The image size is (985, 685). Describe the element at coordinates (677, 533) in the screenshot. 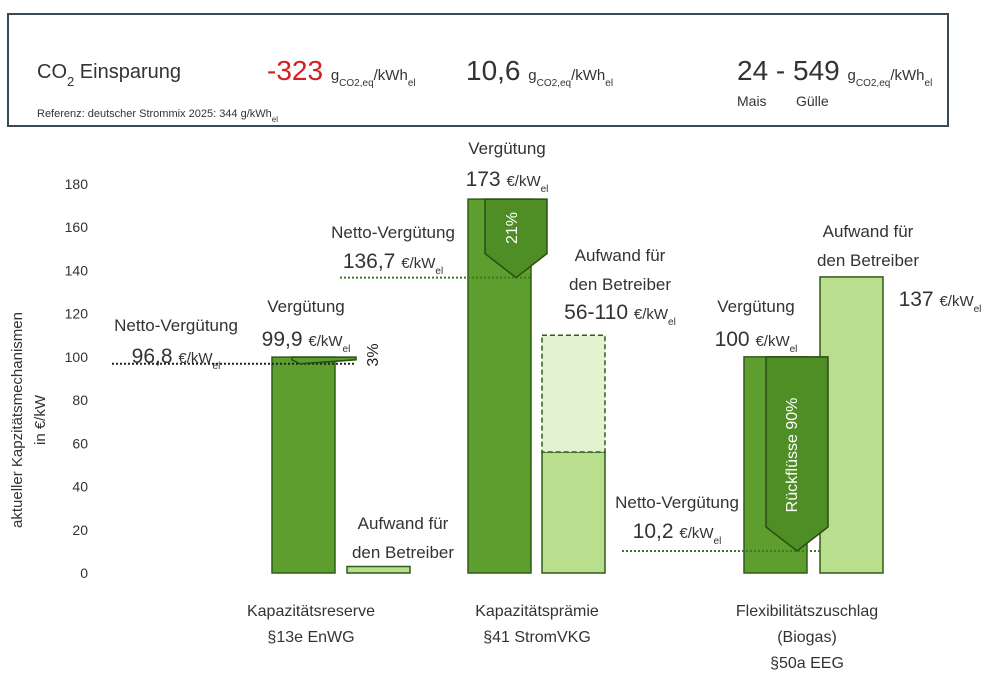

I see `value-label: 10,2 €/kWel` at that location.